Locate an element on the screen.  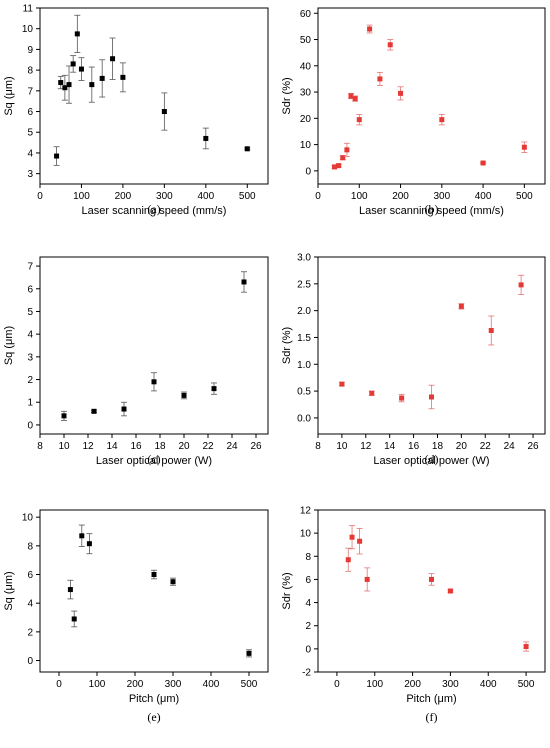
panel-caption: (e) is located at coordinates (153, 717).